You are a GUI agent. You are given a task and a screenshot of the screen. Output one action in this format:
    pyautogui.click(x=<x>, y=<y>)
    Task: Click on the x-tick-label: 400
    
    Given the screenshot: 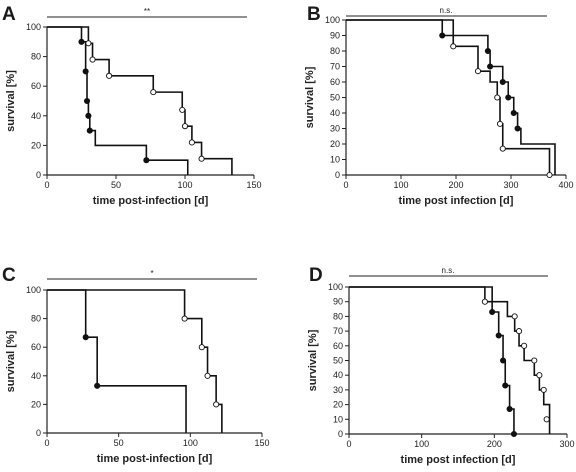 What is the action you would take?
    pyautogui.click(x=565, y=185)
    